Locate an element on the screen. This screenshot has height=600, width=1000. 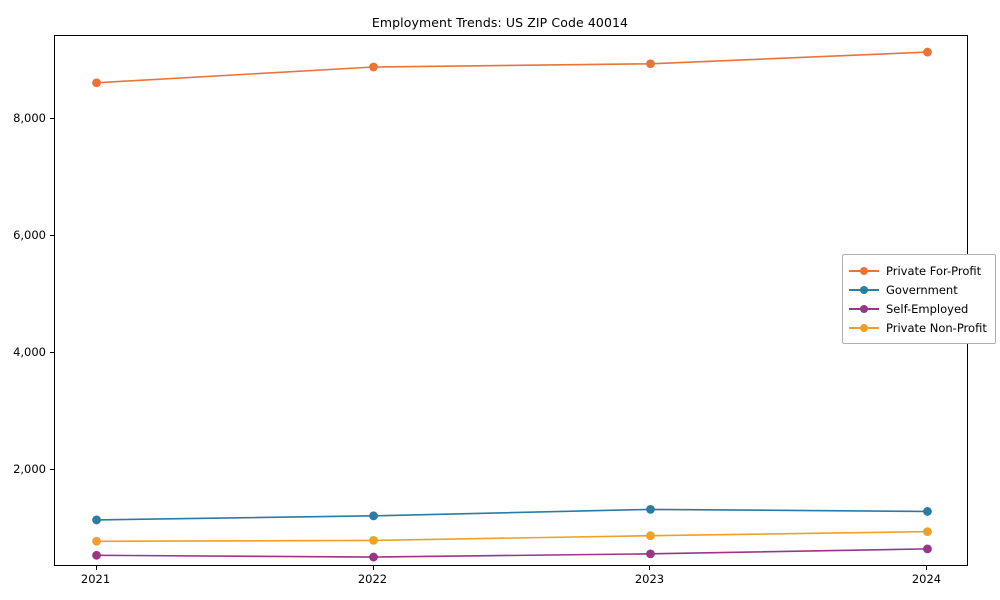
chart-title: Employment Trends: US ZIP Code 40014 is located at coordinates (500, 22).